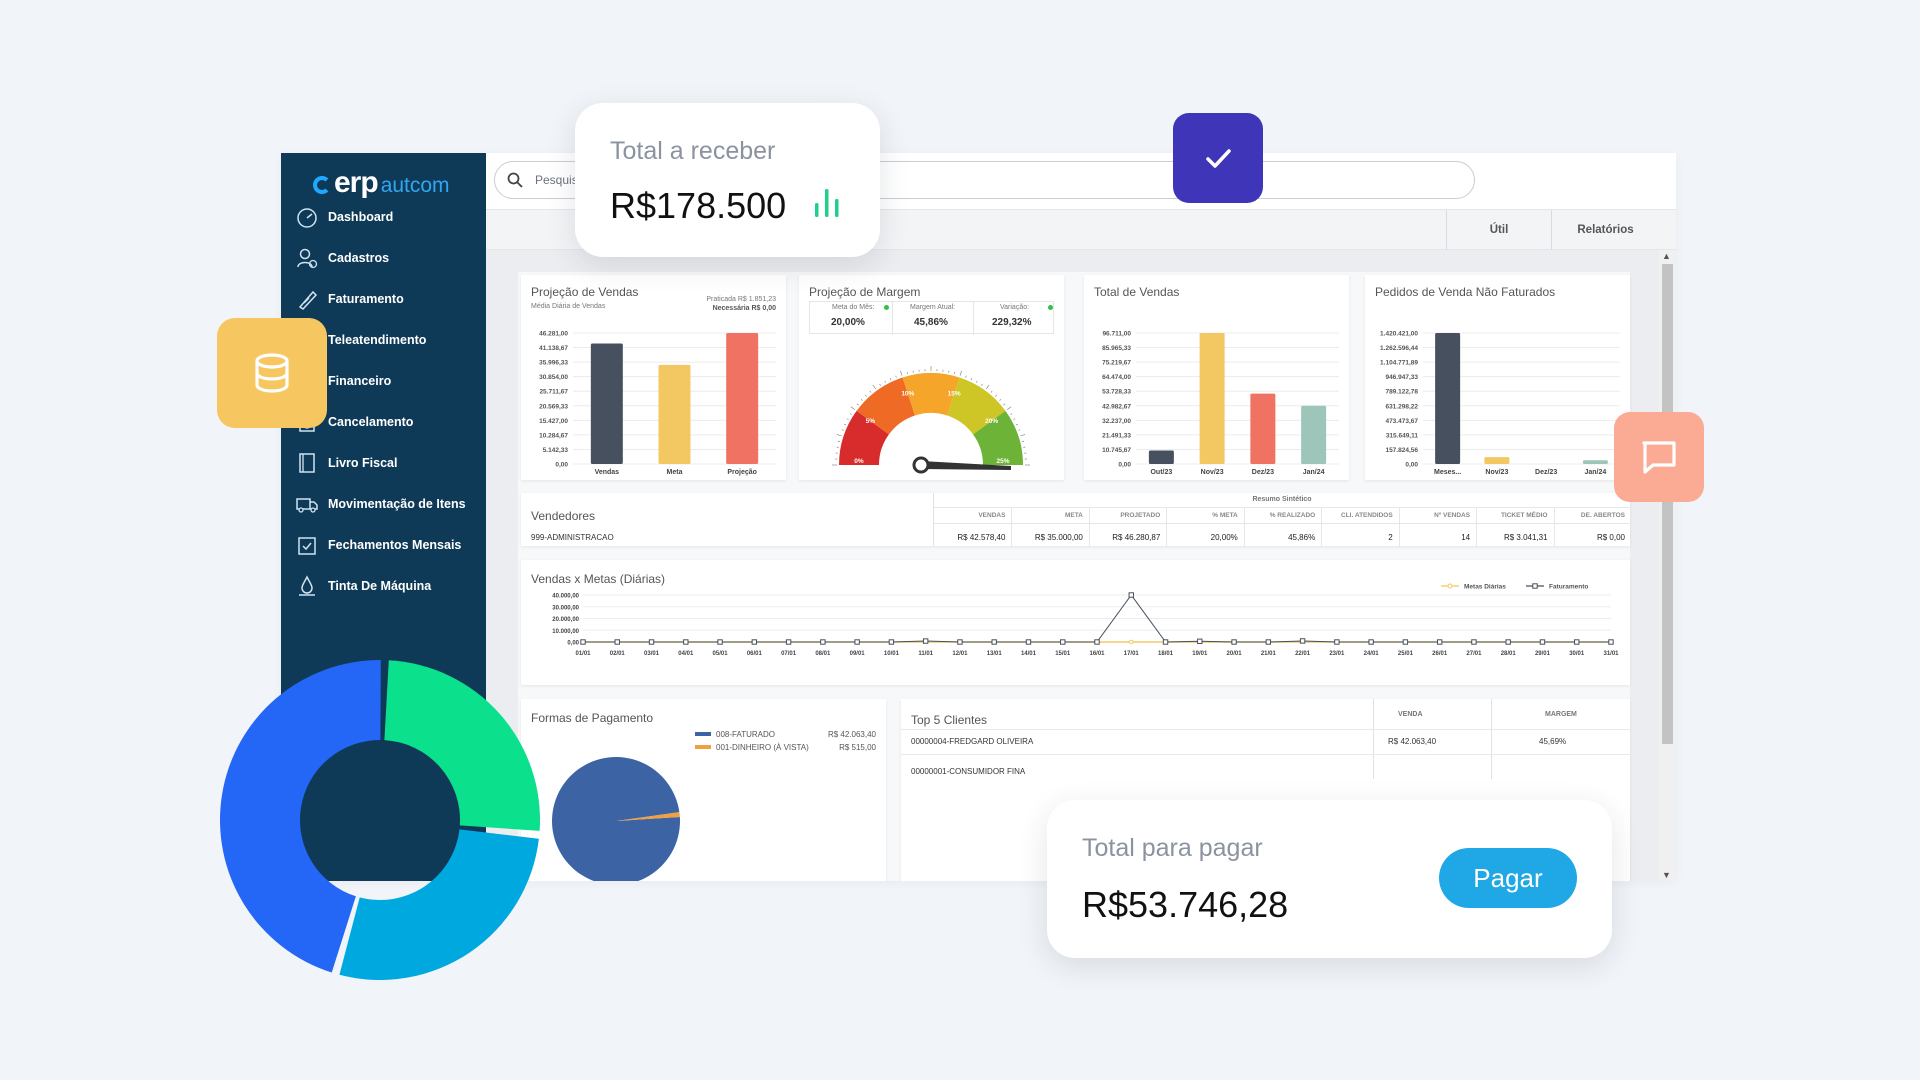 This screenshot has height=1080, width=1920. What do you see at coordinates (865, 292) in the screenshot?
I see `projecao-margem-title: Projeção de Margem` at bounding box center [865, 292].